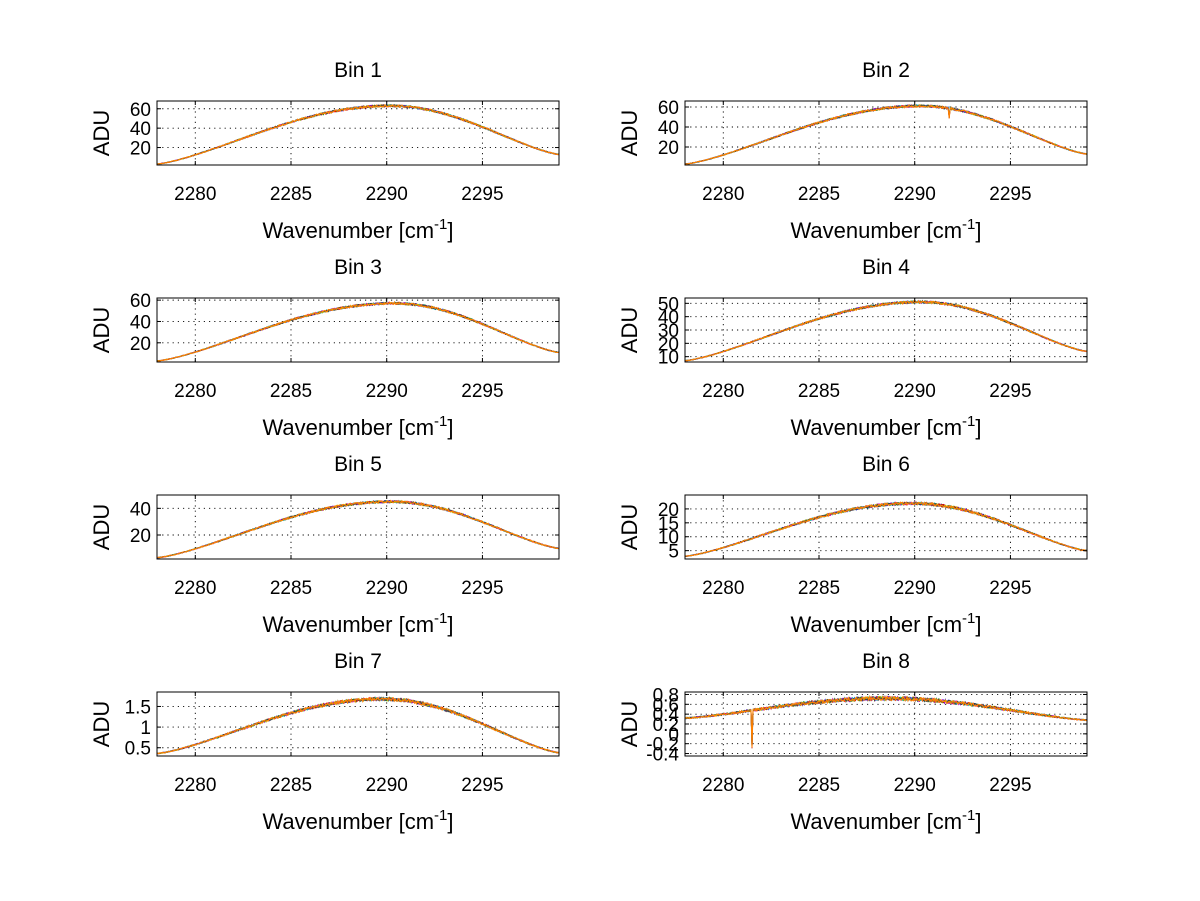  Describe the element at coordinates (358, 267) in the screenshot. I see `subplot-title: Bin 3` at that location.